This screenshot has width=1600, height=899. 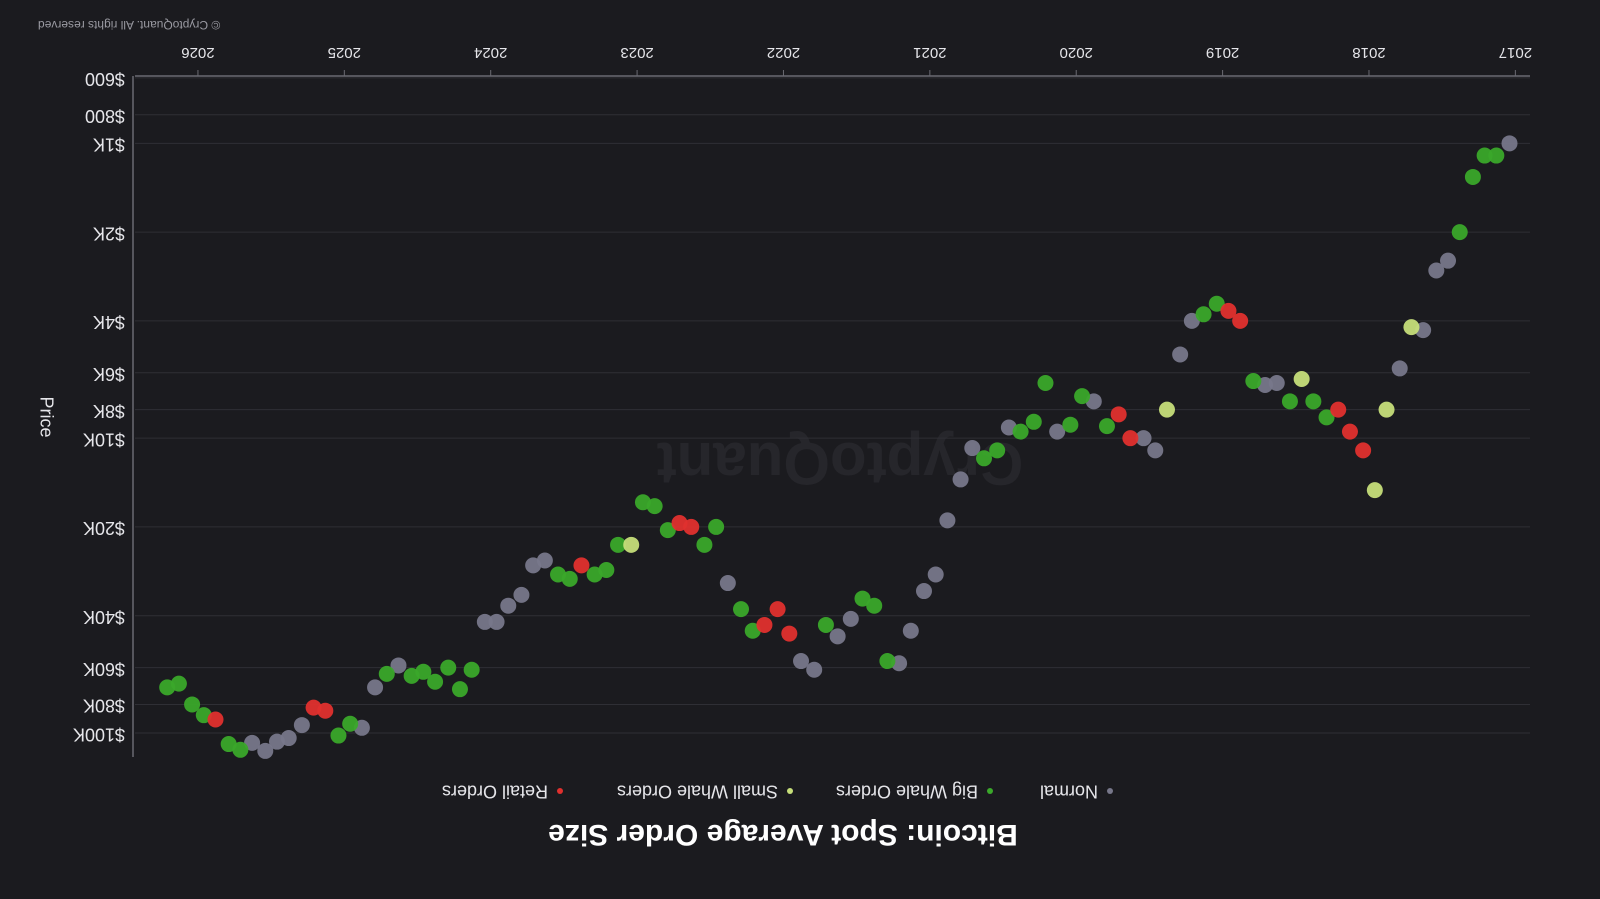 What do you see at coordinates (104, 528) in the screenshot?
I see `y-tick-label: $20K` at bounding box center [104, 528].